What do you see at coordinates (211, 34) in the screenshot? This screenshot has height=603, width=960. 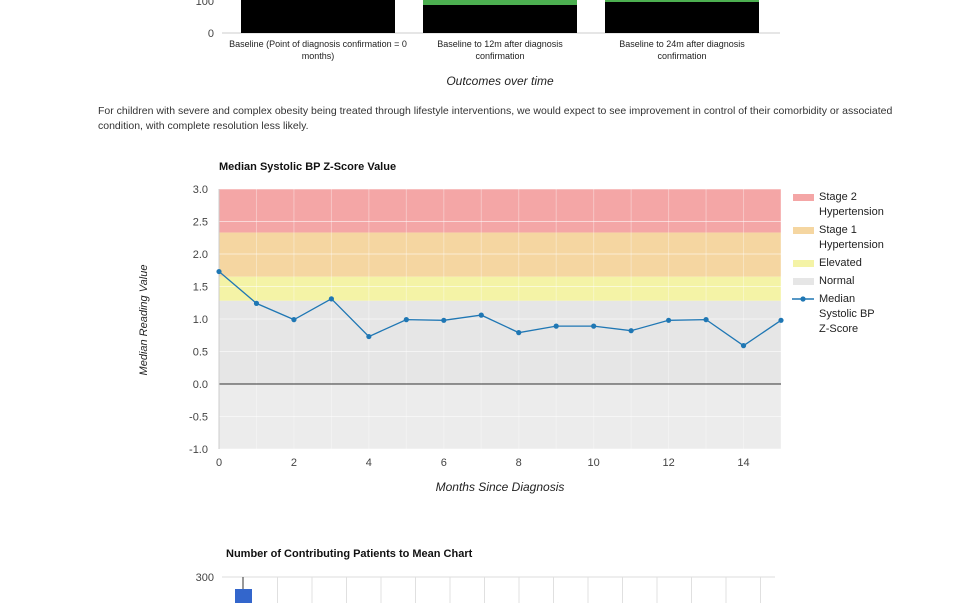 I see `outcomes-y-tick-0: 0` at bounding box center [211, 34].